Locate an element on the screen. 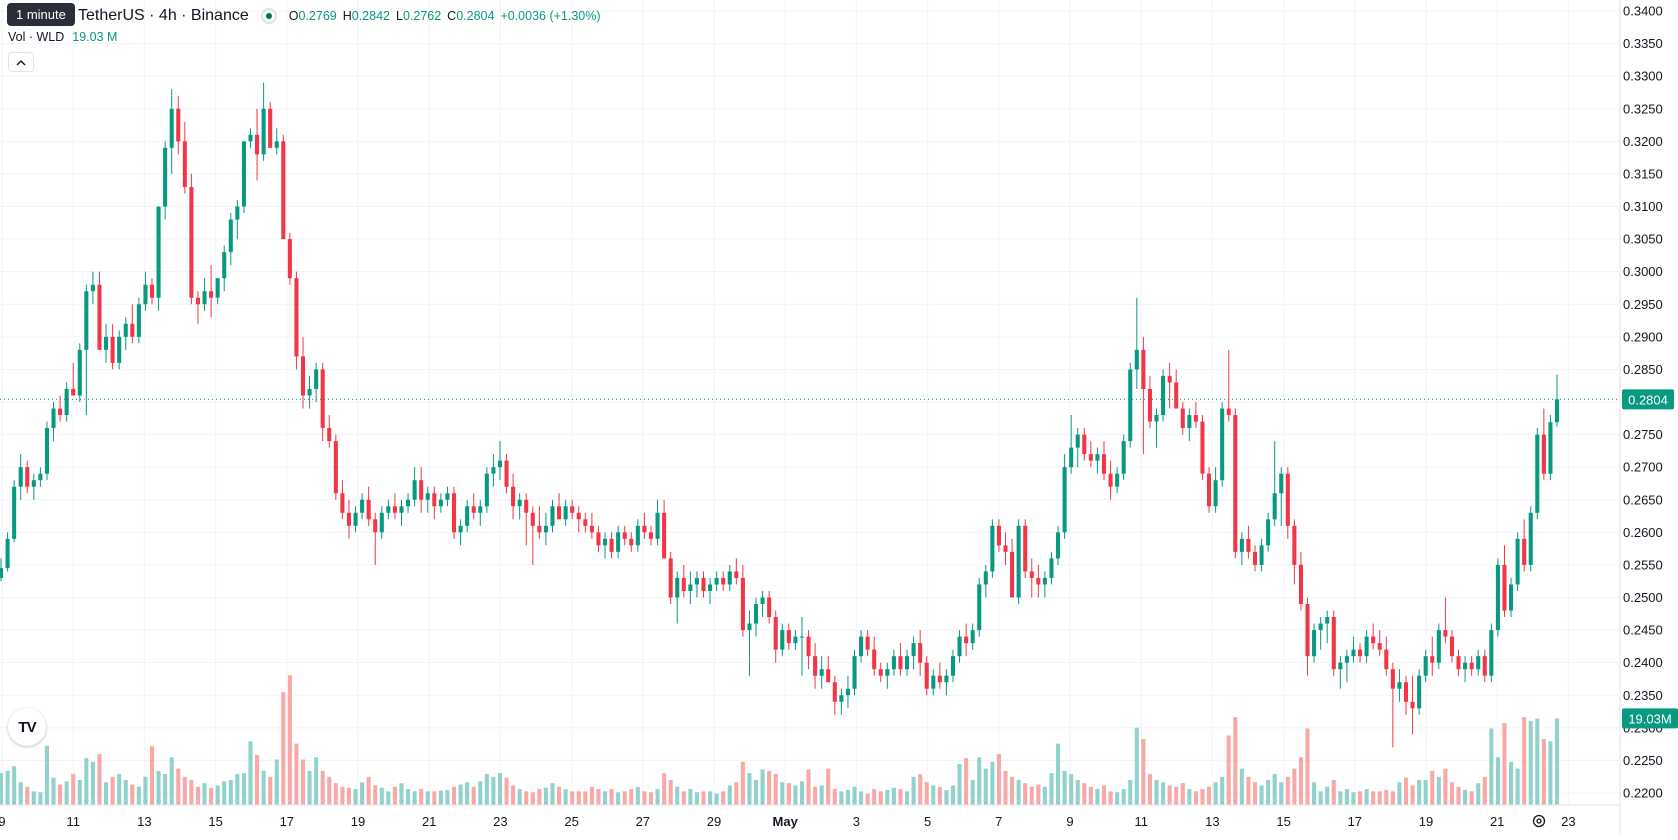  x-tick-label: 17 is located at coordinates (1355, 821).